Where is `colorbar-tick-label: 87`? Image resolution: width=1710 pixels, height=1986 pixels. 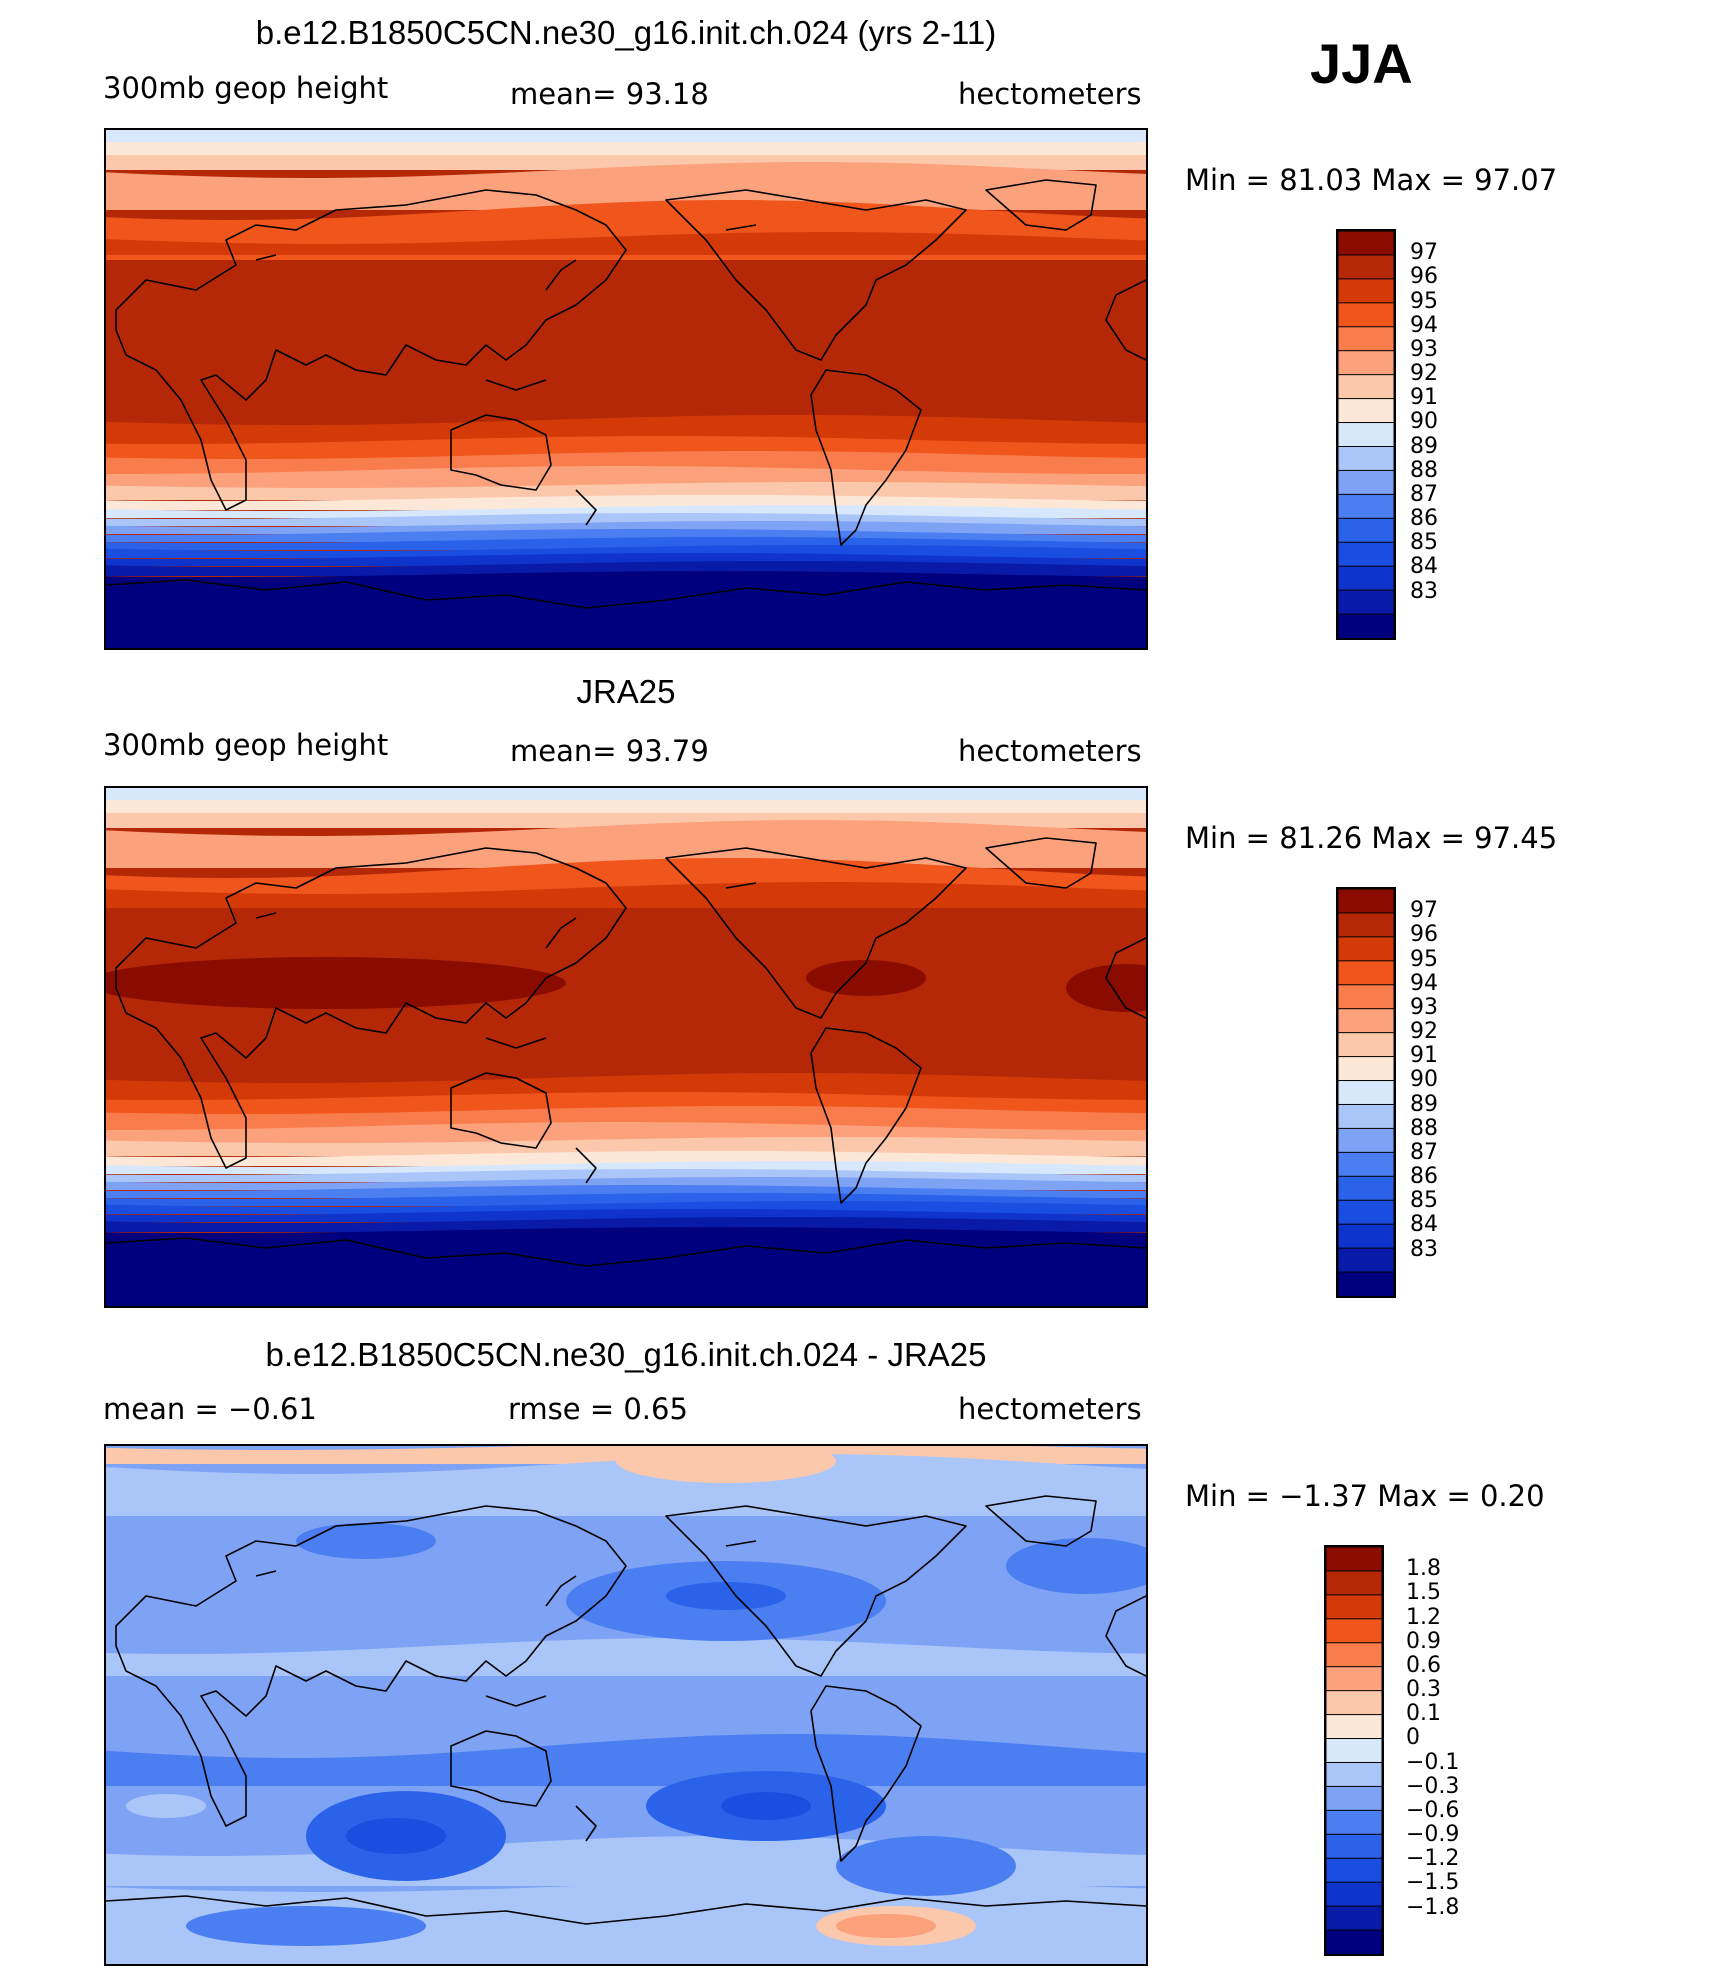
colorbar-tick-label: 87 is located at coordinates (1424, 1152).